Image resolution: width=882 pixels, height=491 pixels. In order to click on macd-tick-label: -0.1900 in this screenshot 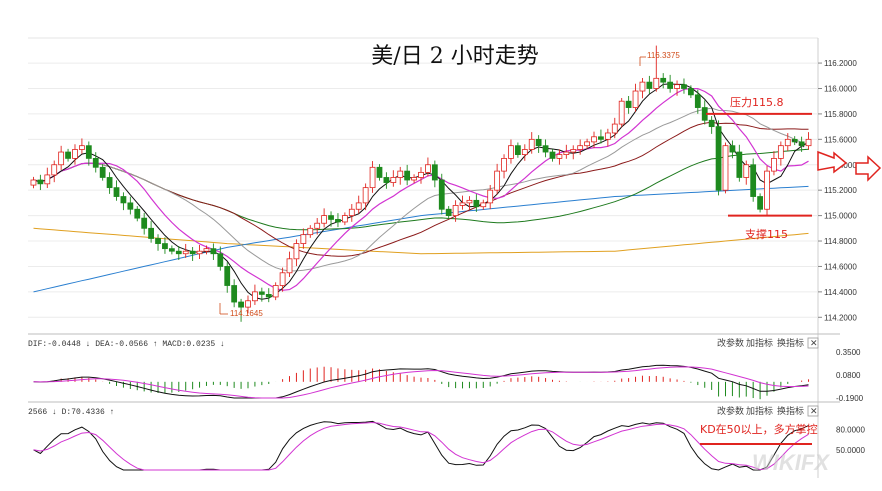, I will do `click(850, 398)`.